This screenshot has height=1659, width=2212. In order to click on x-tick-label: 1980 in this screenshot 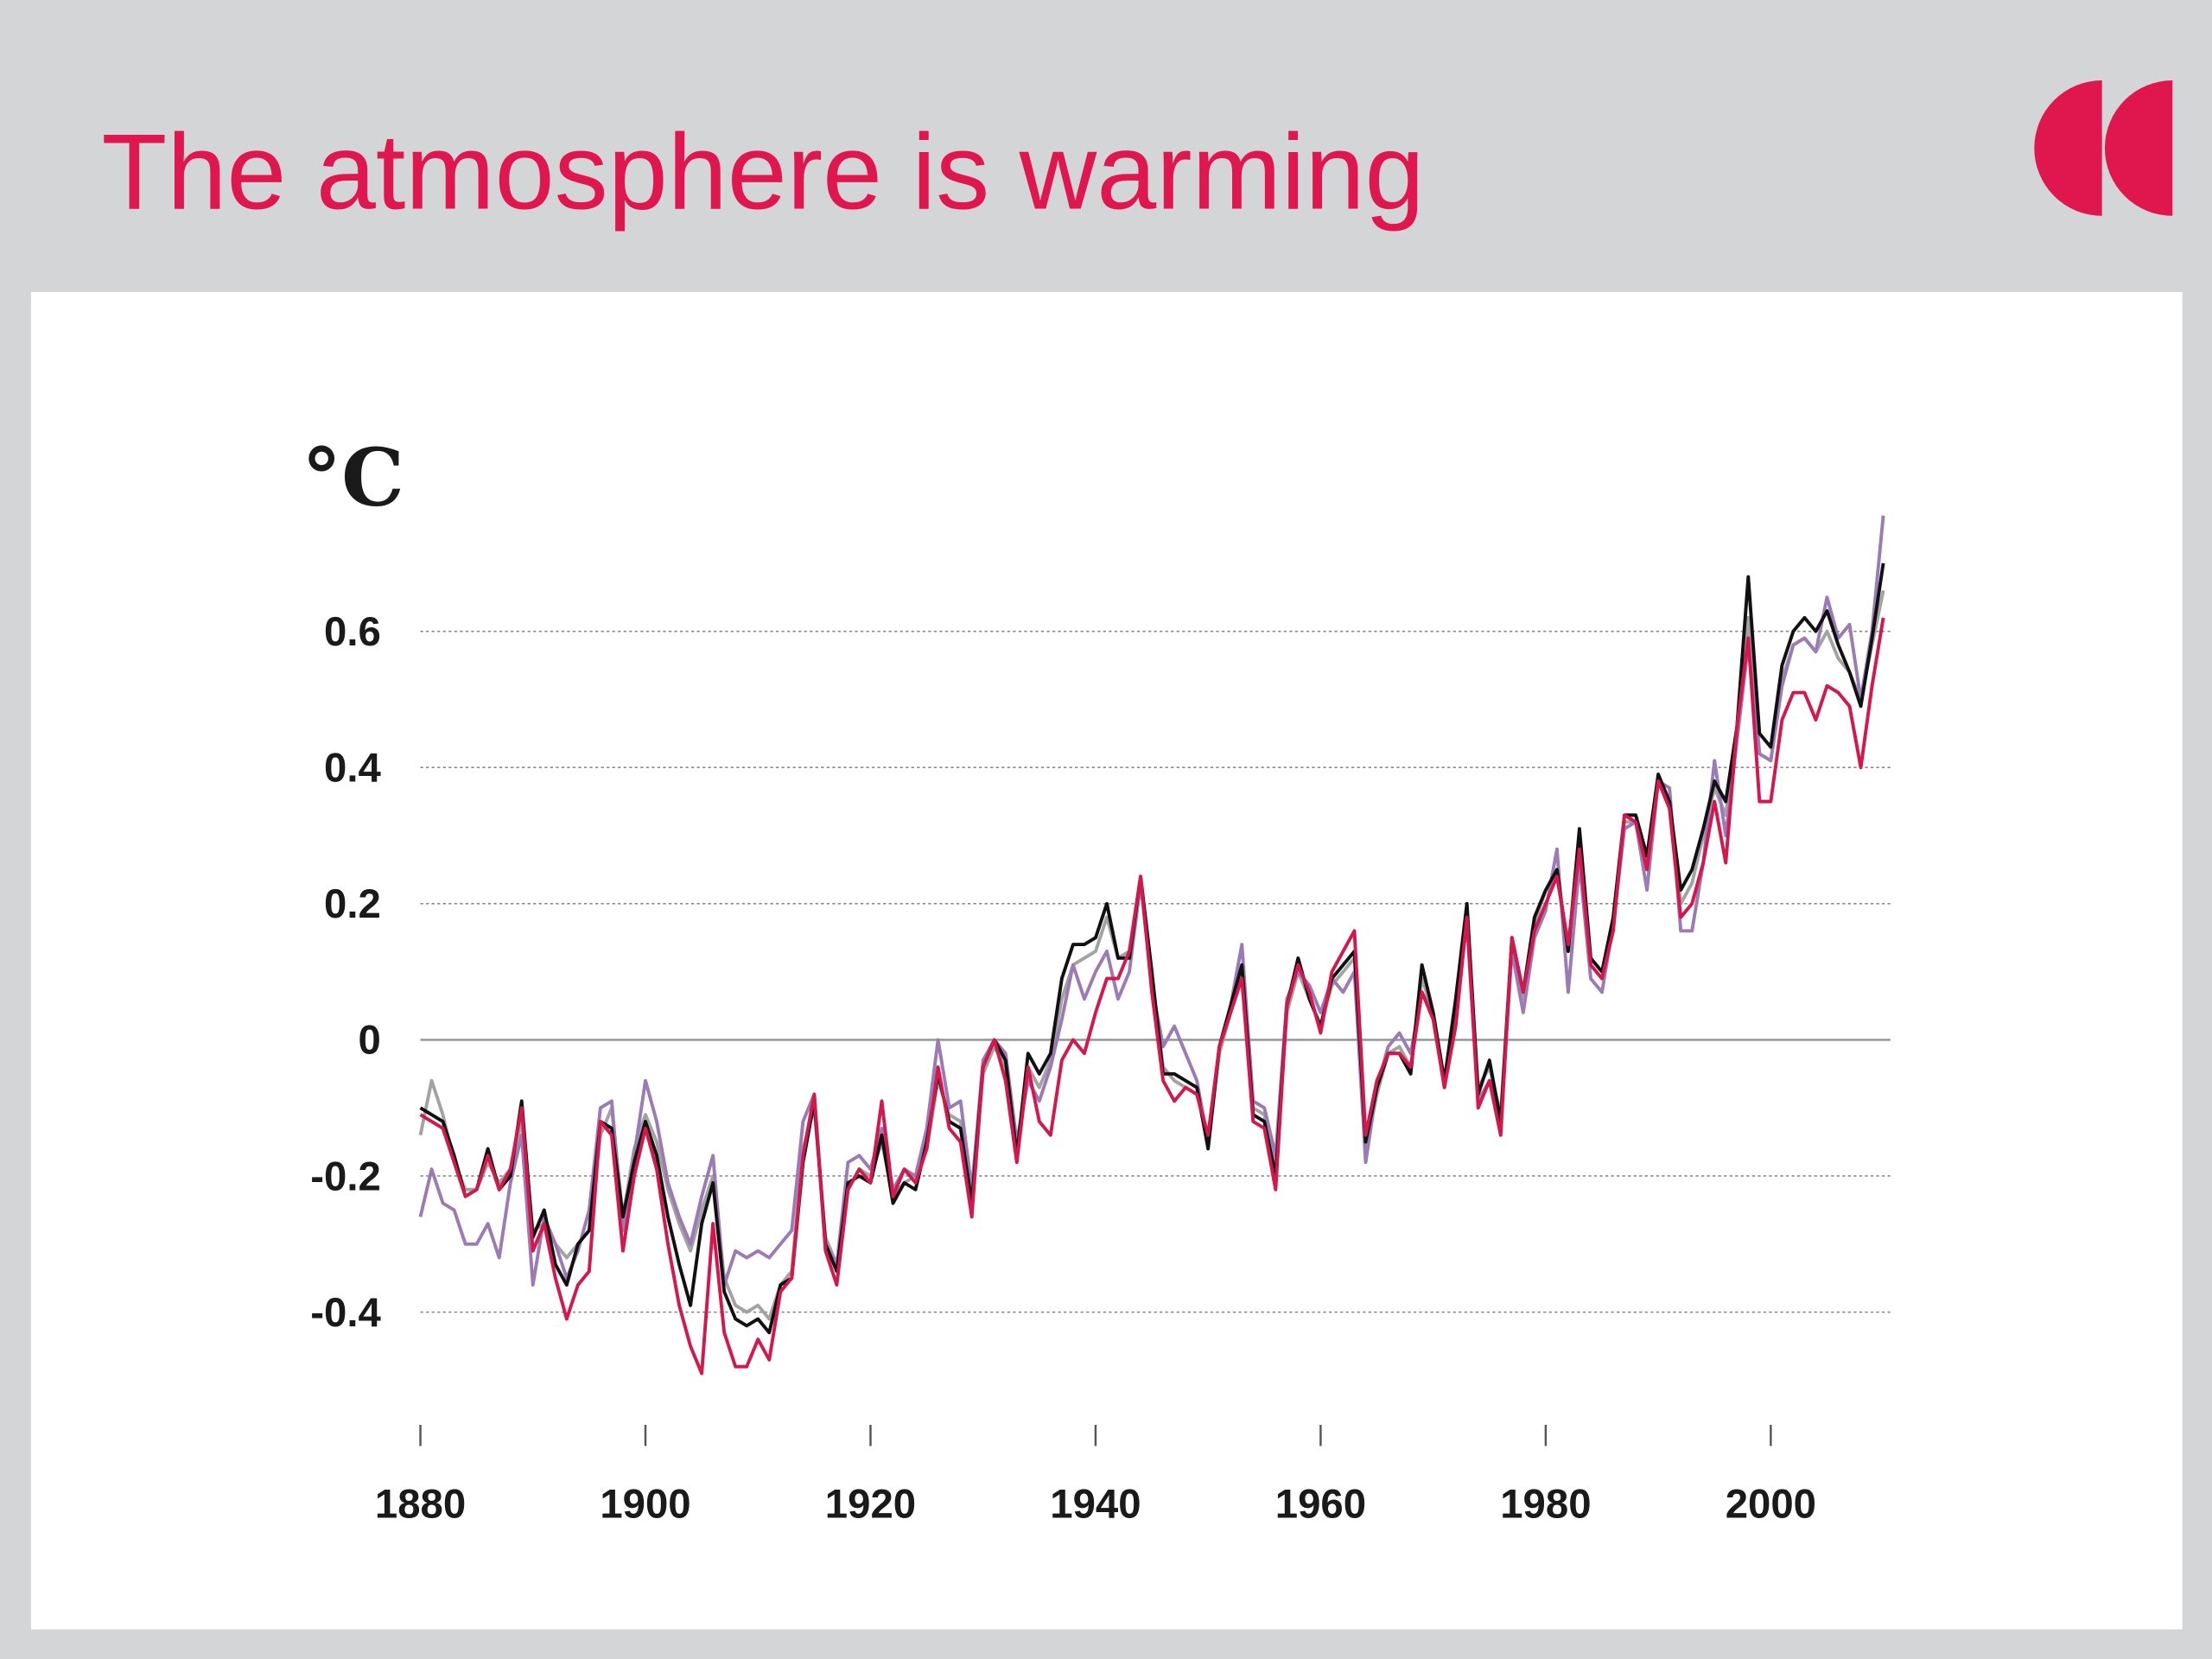, I will do `click(1545, 1505)`.